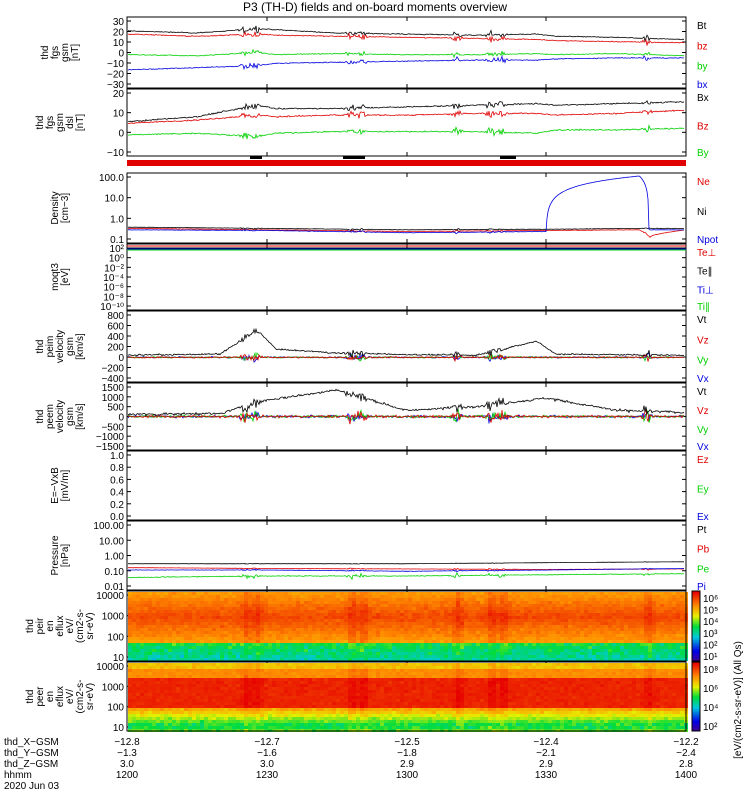 This screenshot has height=800, width=750. What do you see at coordinates (696, 696) in the screenshot?
I see `colorbar-frame` at bounding box center [696, 696].